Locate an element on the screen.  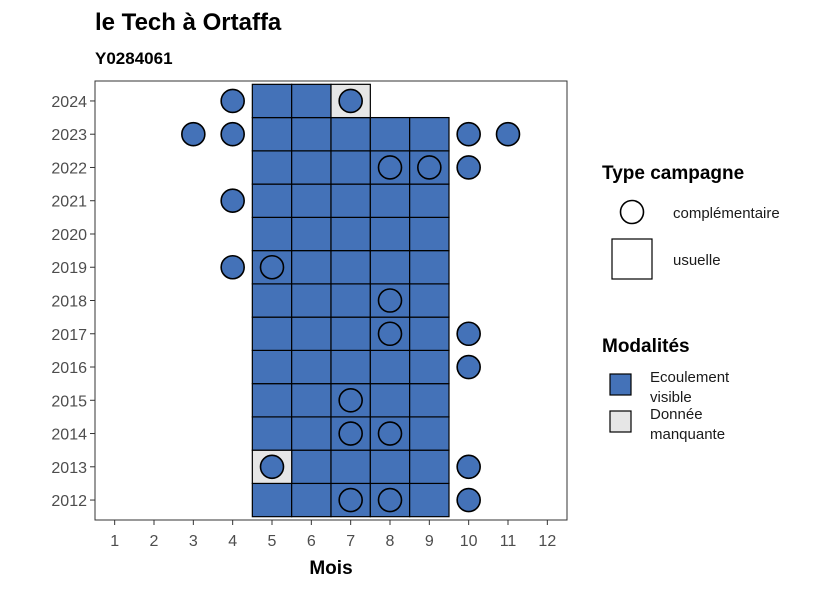
x-tick-label: 12 is located at coordinates (547, 541).